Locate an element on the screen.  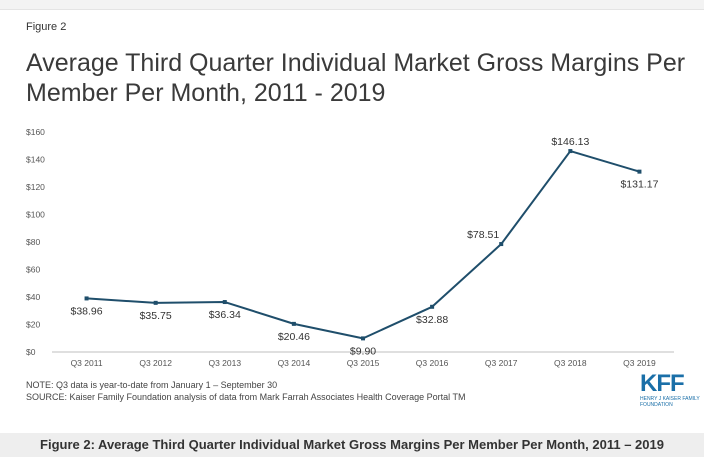
logo-text: KFF is located at coordinates (662, 383).